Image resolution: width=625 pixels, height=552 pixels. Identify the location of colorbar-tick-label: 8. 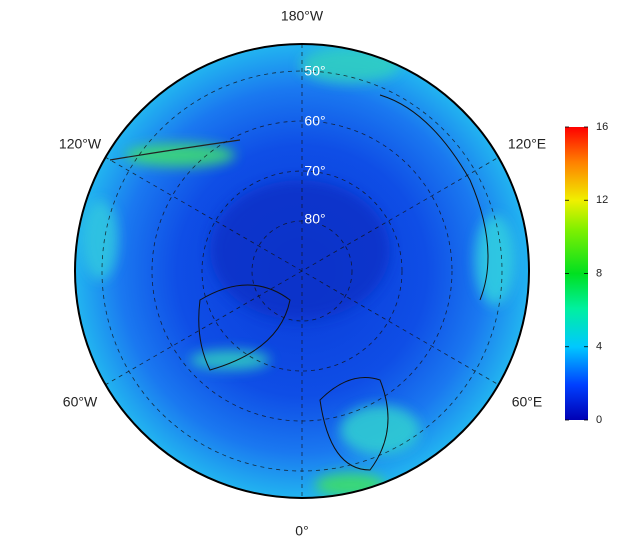
(599, 273).